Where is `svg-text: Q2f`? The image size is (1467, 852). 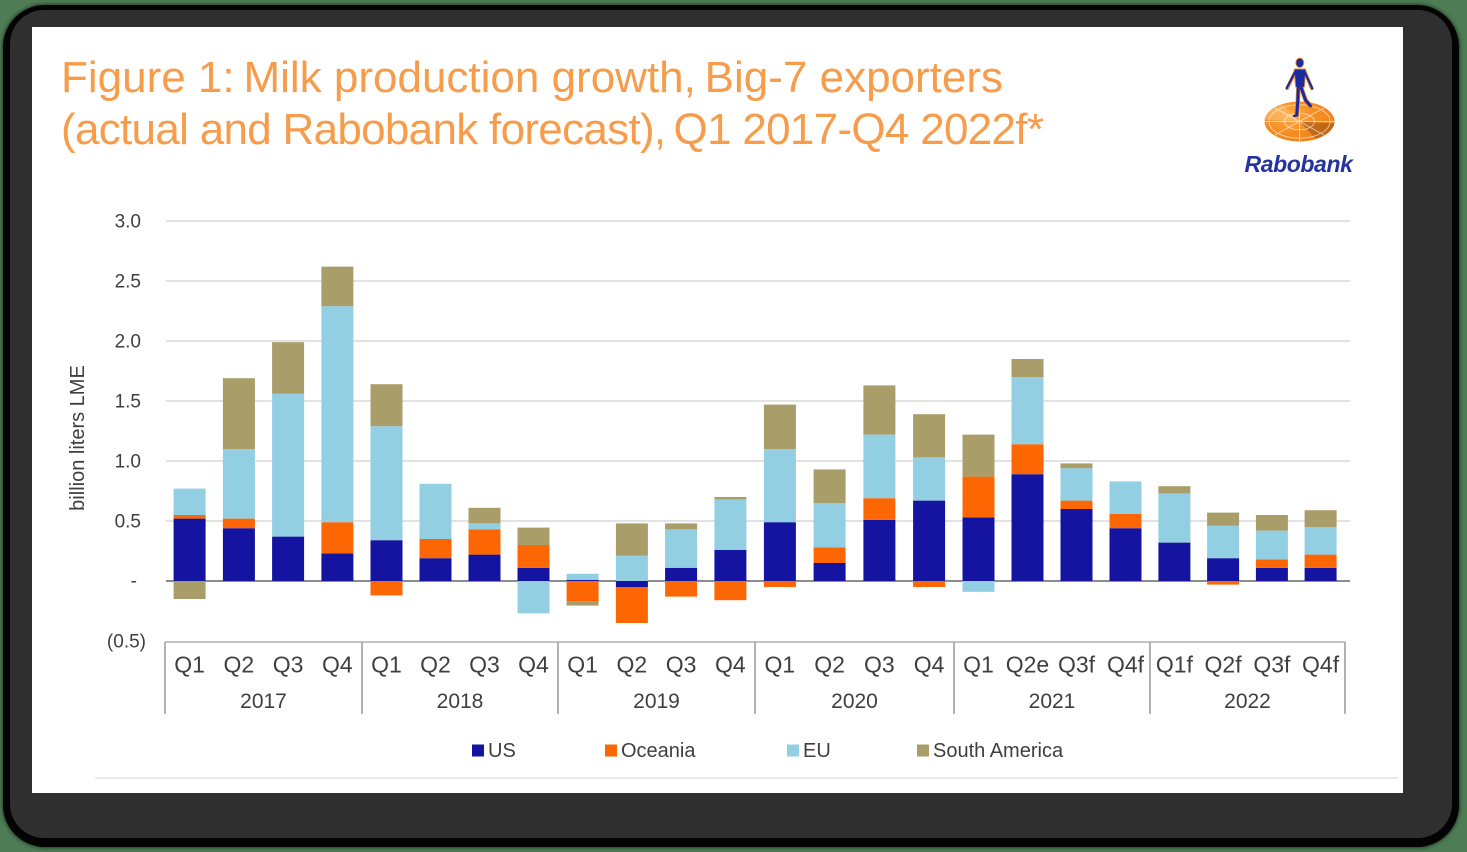
svg-text: Q2f is located at coordinates (1224, 665).